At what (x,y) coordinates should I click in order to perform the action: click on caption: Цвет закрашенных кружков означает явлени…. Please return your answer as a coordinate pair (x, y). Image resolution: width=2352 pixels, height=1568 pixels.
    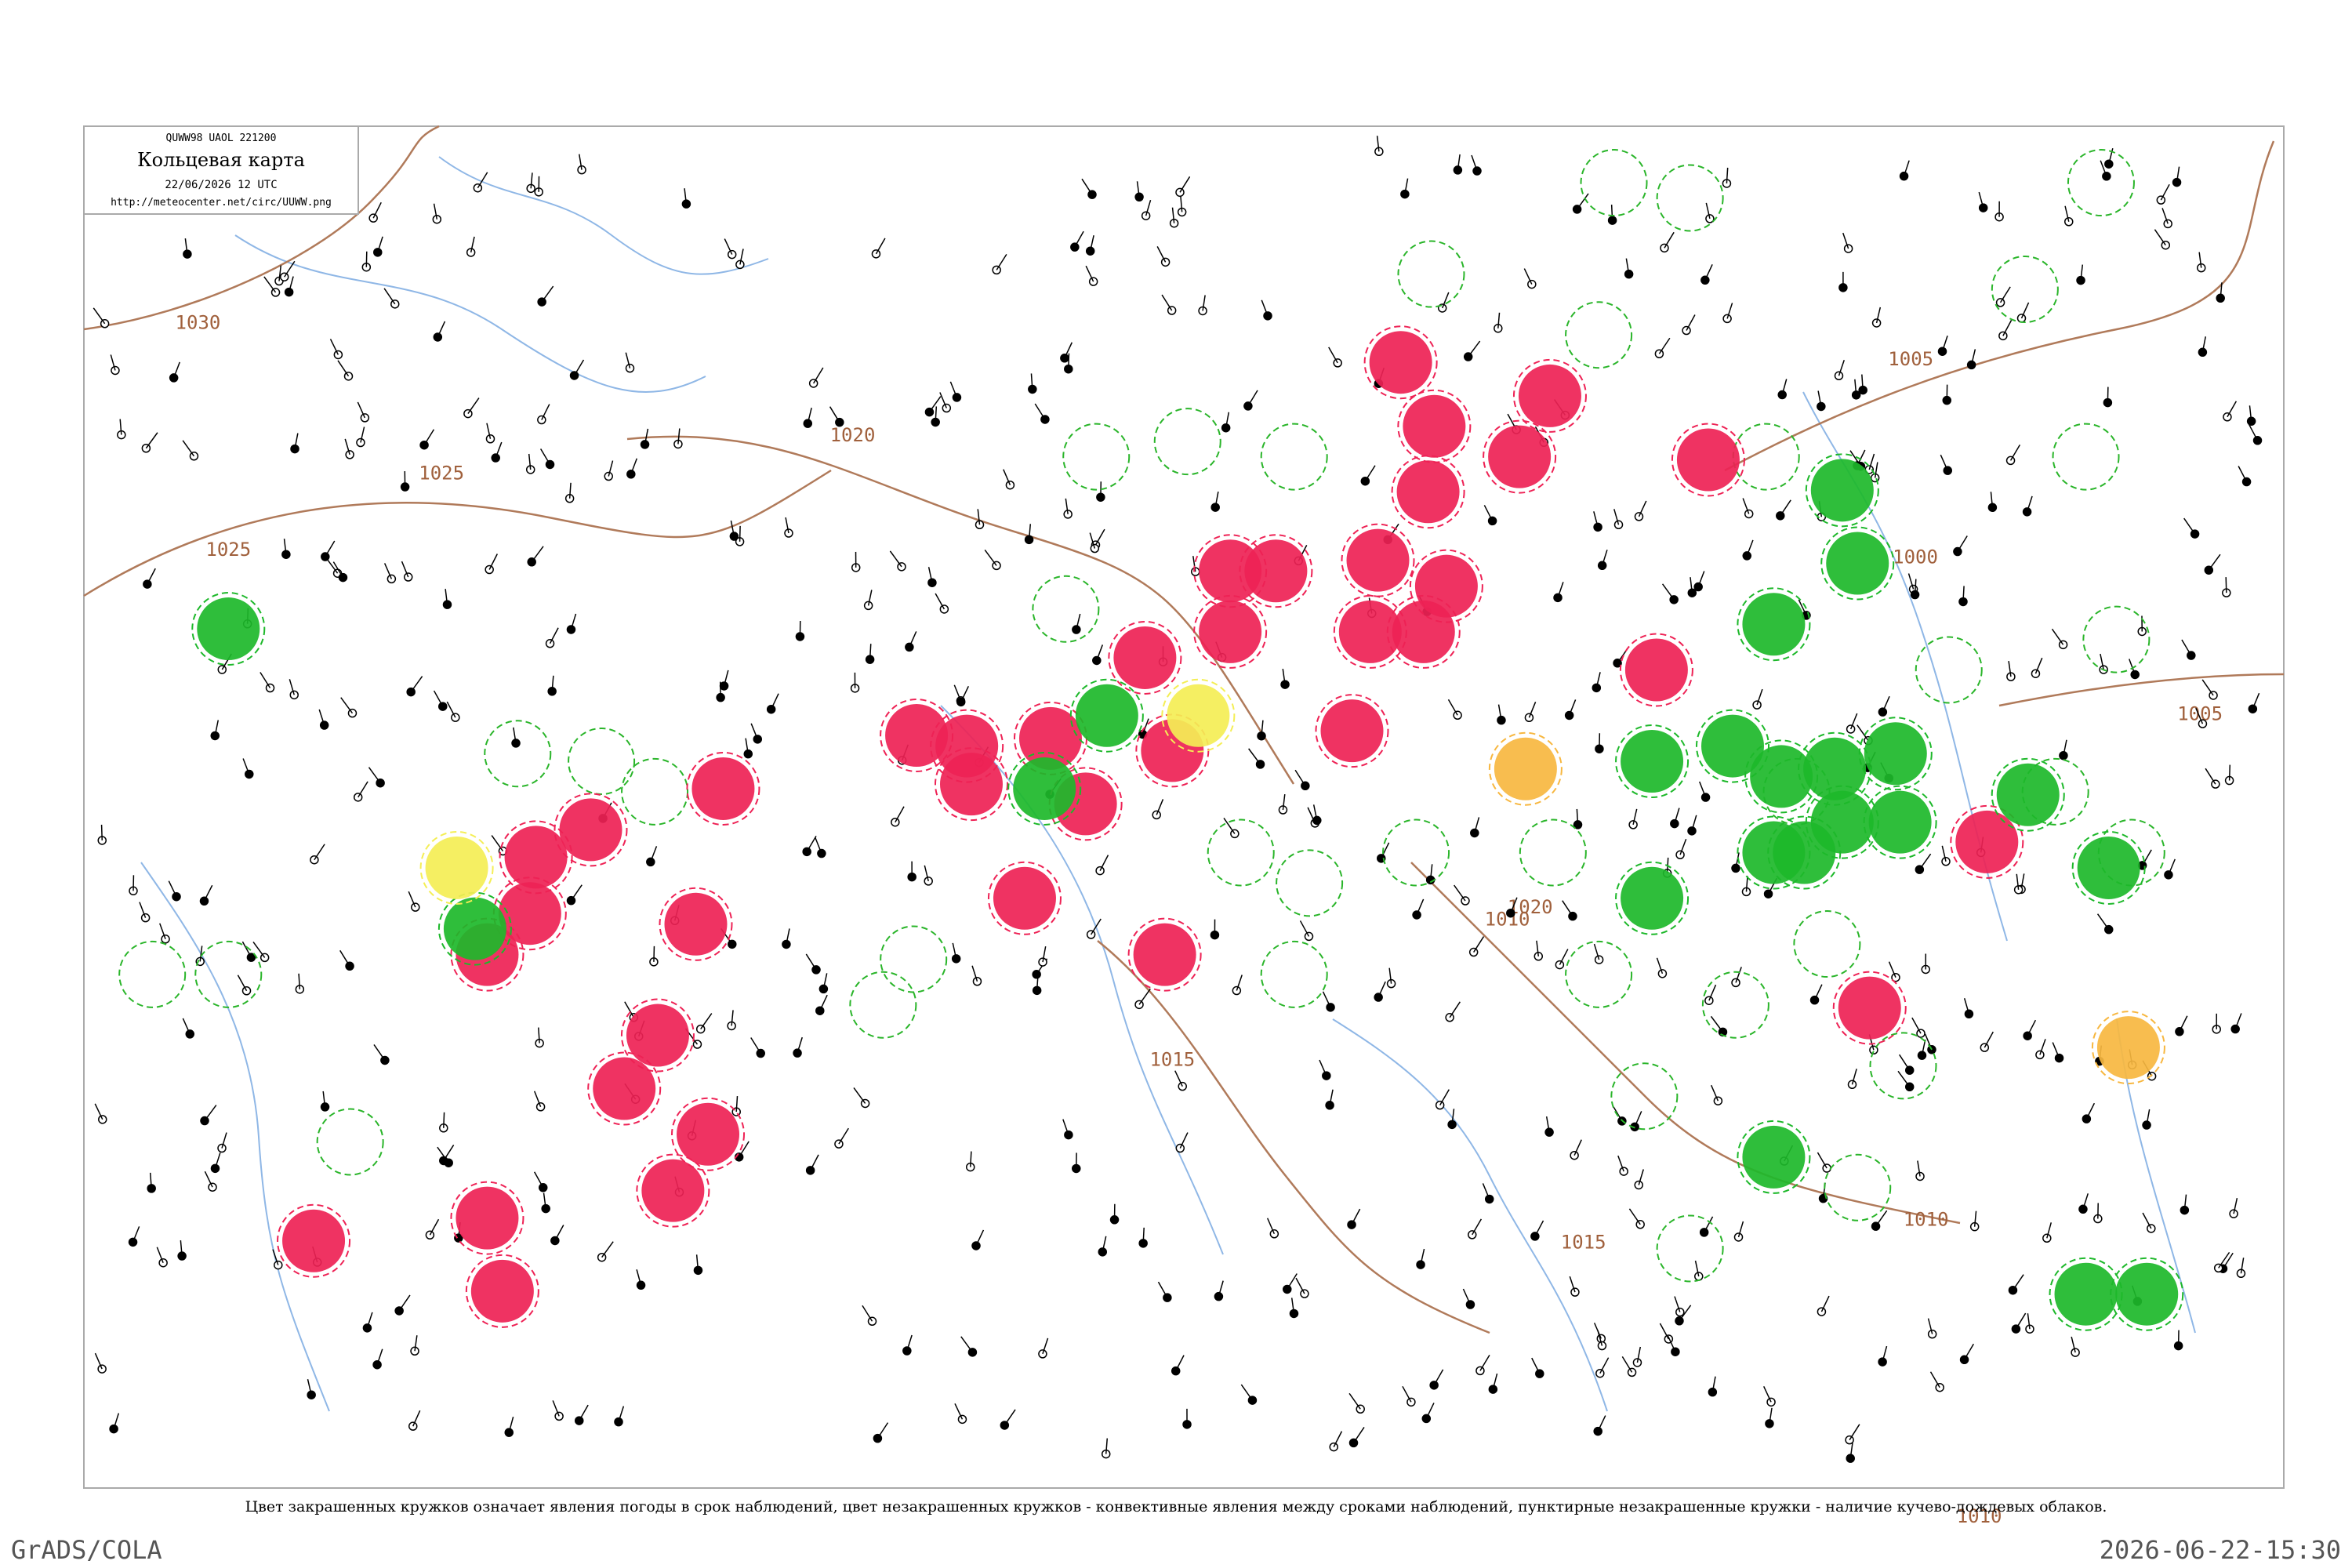
    Looking at the image, I should click on (1176, 1506).